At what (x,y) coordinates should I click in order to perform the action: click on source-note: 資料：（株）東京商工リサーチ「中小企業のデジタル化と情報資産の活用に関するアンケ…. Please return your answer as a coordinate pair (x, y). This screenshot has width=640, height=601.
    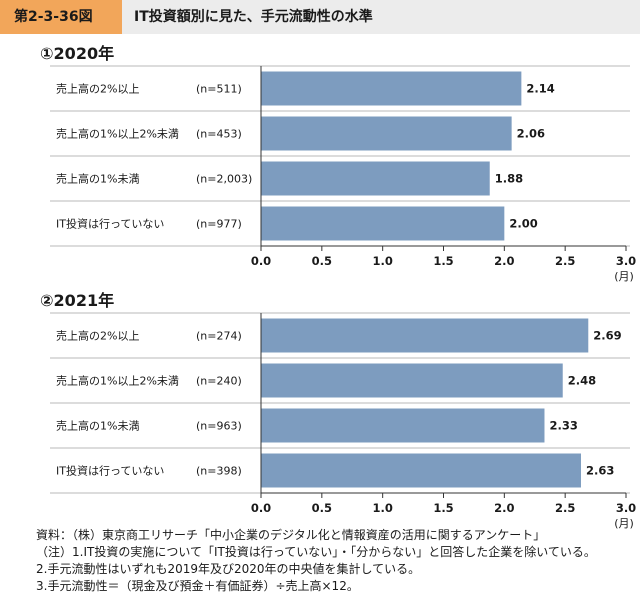
    Looking at the image, I should click on (291, 535).